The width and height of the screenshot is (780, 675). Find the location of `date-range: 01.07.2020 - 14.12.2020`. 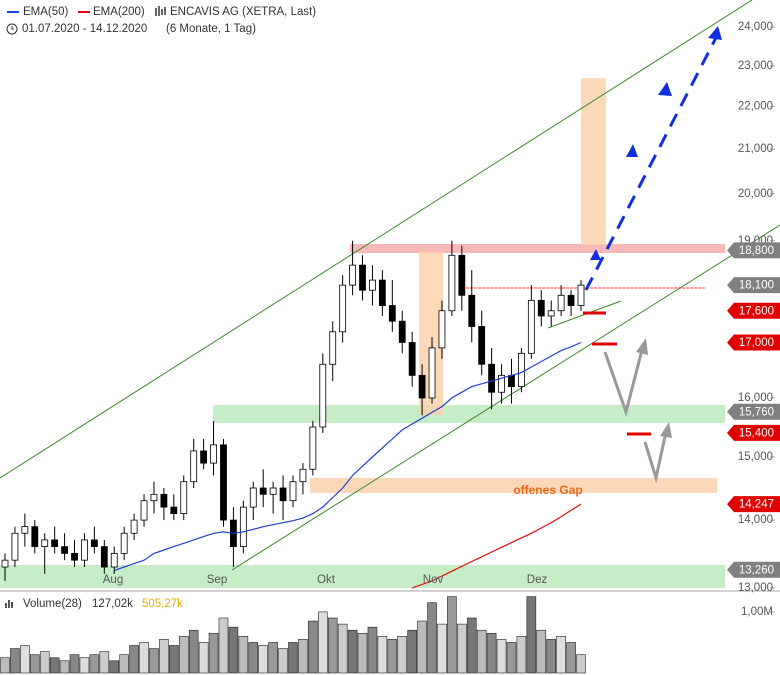

date-range: 01.07.2020 - 14.12.2020 is located at coordinates (84, 29).